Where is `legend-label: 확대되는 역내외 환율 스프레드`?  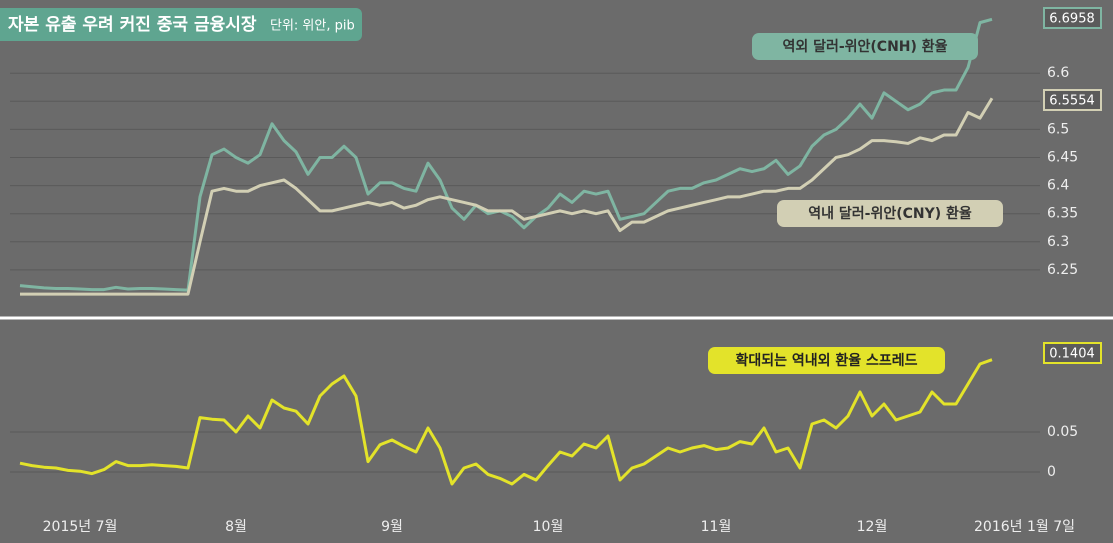 legend-label: 확대되는 역내외 환율 스프레드 is located at coordinates (826, 360).